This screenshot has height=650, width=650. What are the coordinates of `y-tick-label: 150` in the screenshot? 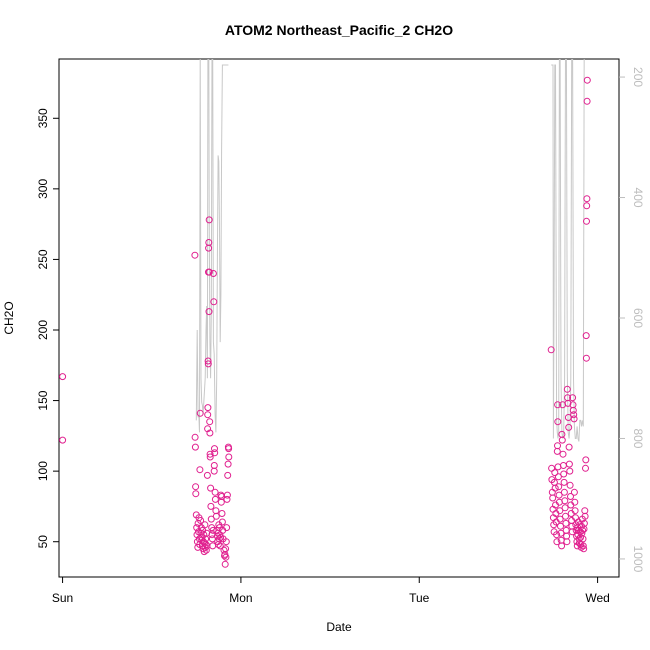 It's located at (43, 400).